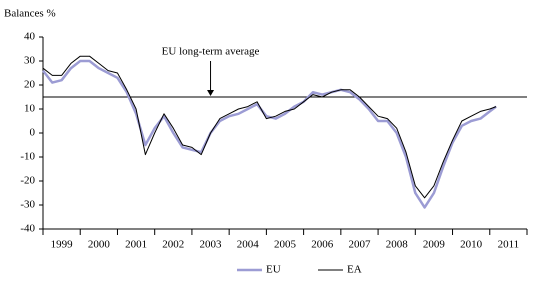  I want to click on x-tick-label: 2007, so click(359, 245).